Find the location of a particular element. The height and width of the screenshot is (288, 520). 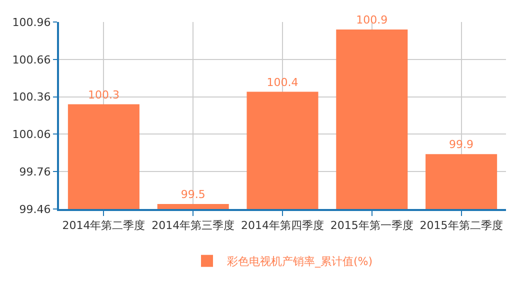

data-label: 99.9 is located at coordinates (461, 145).